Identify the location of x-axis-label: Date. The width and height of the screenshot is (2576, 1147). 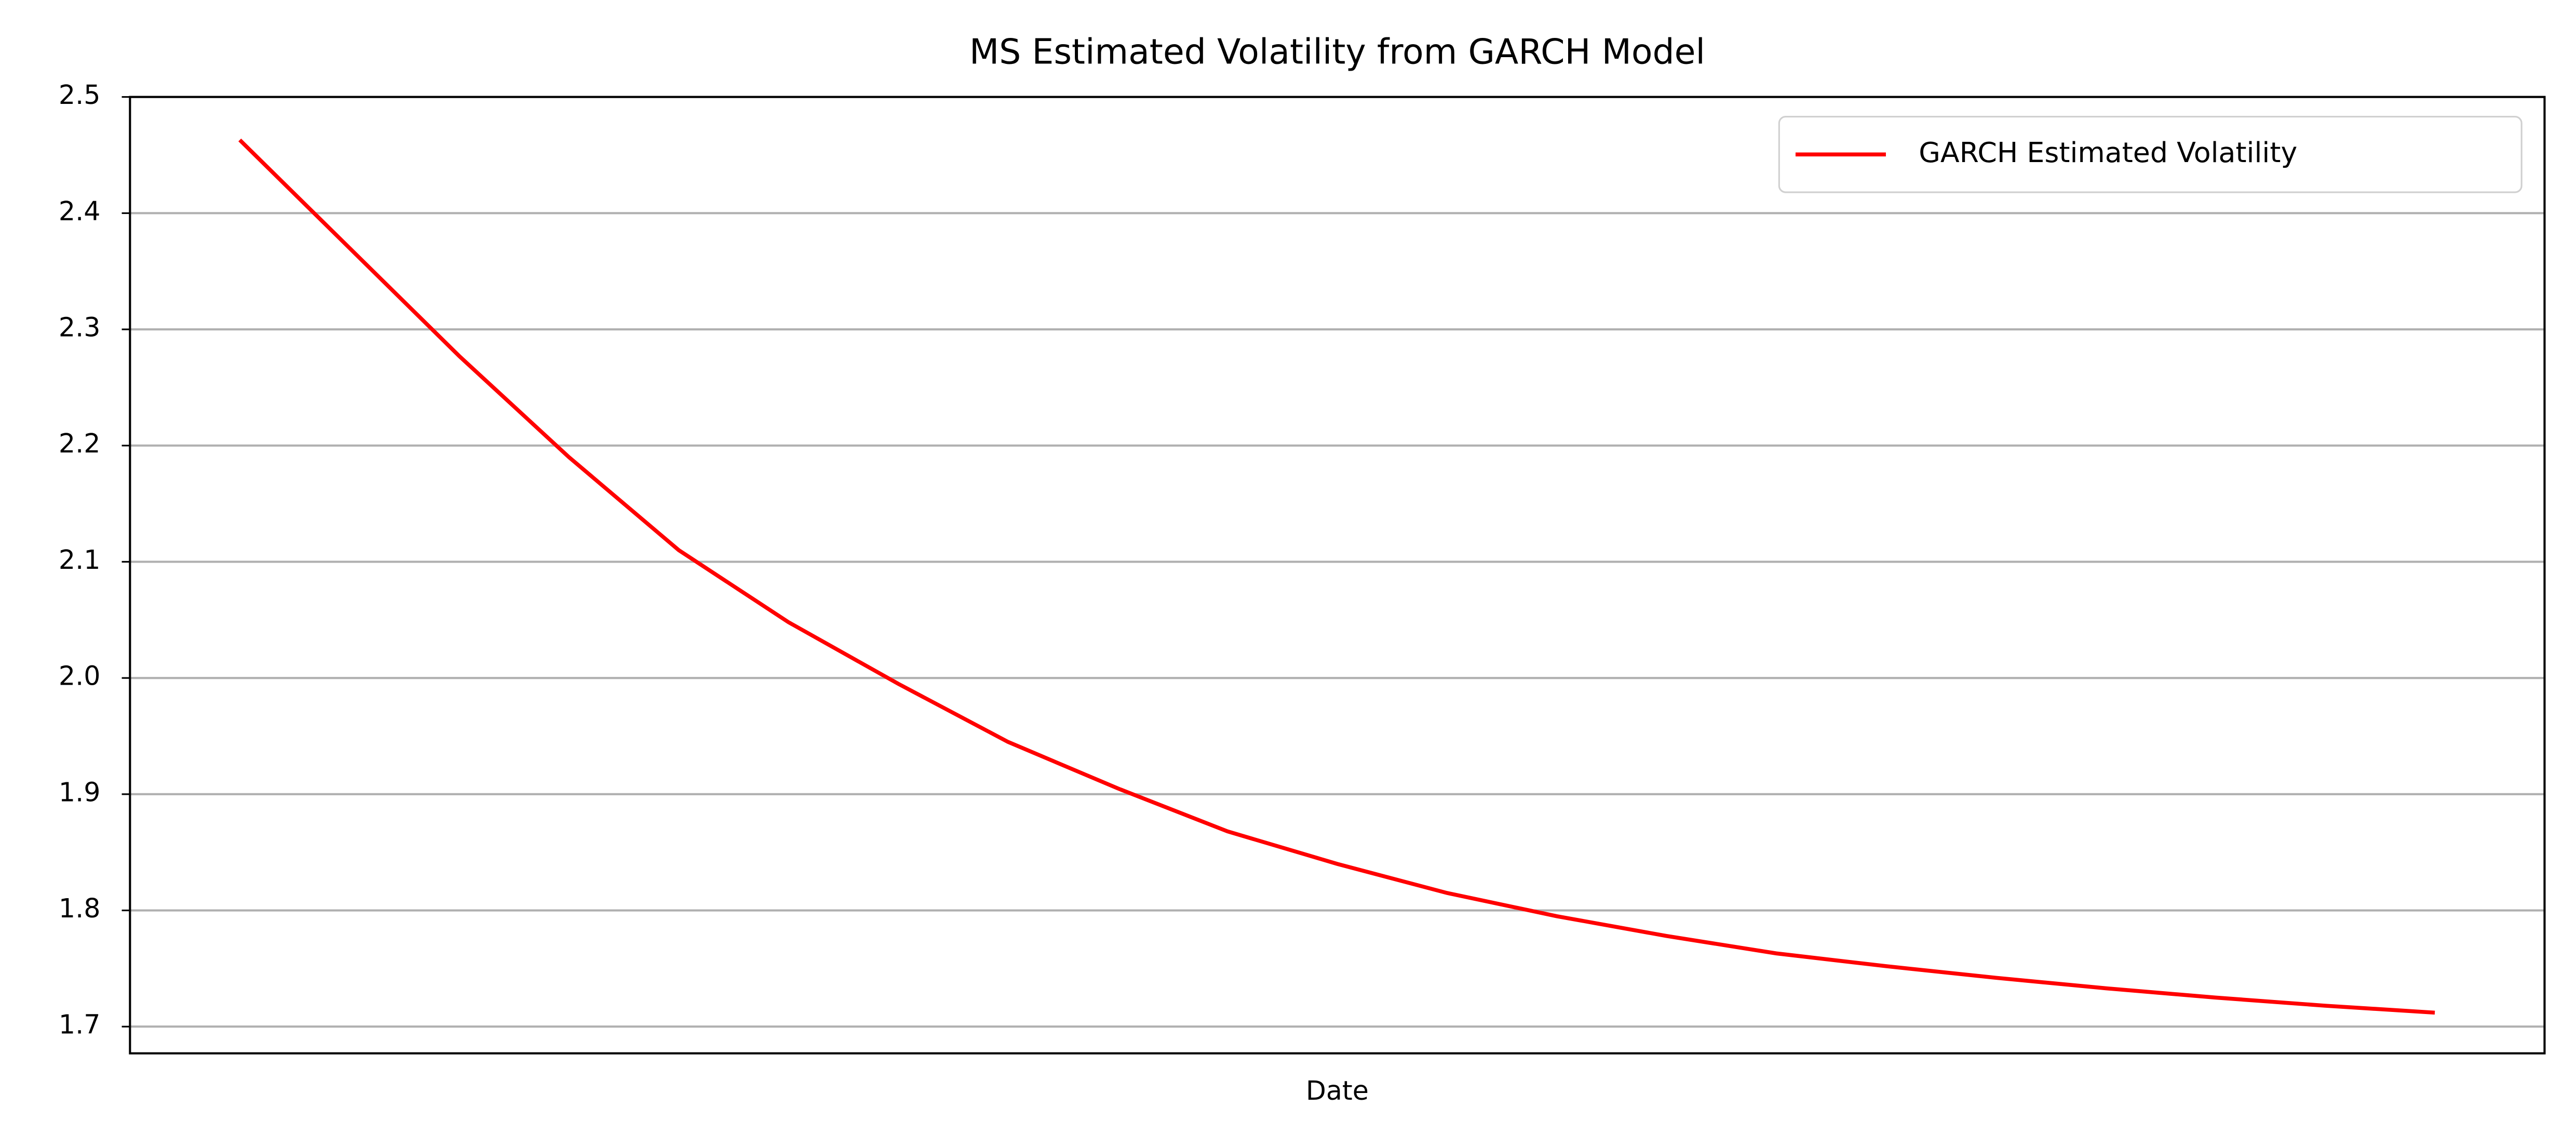
(1337, 1090).